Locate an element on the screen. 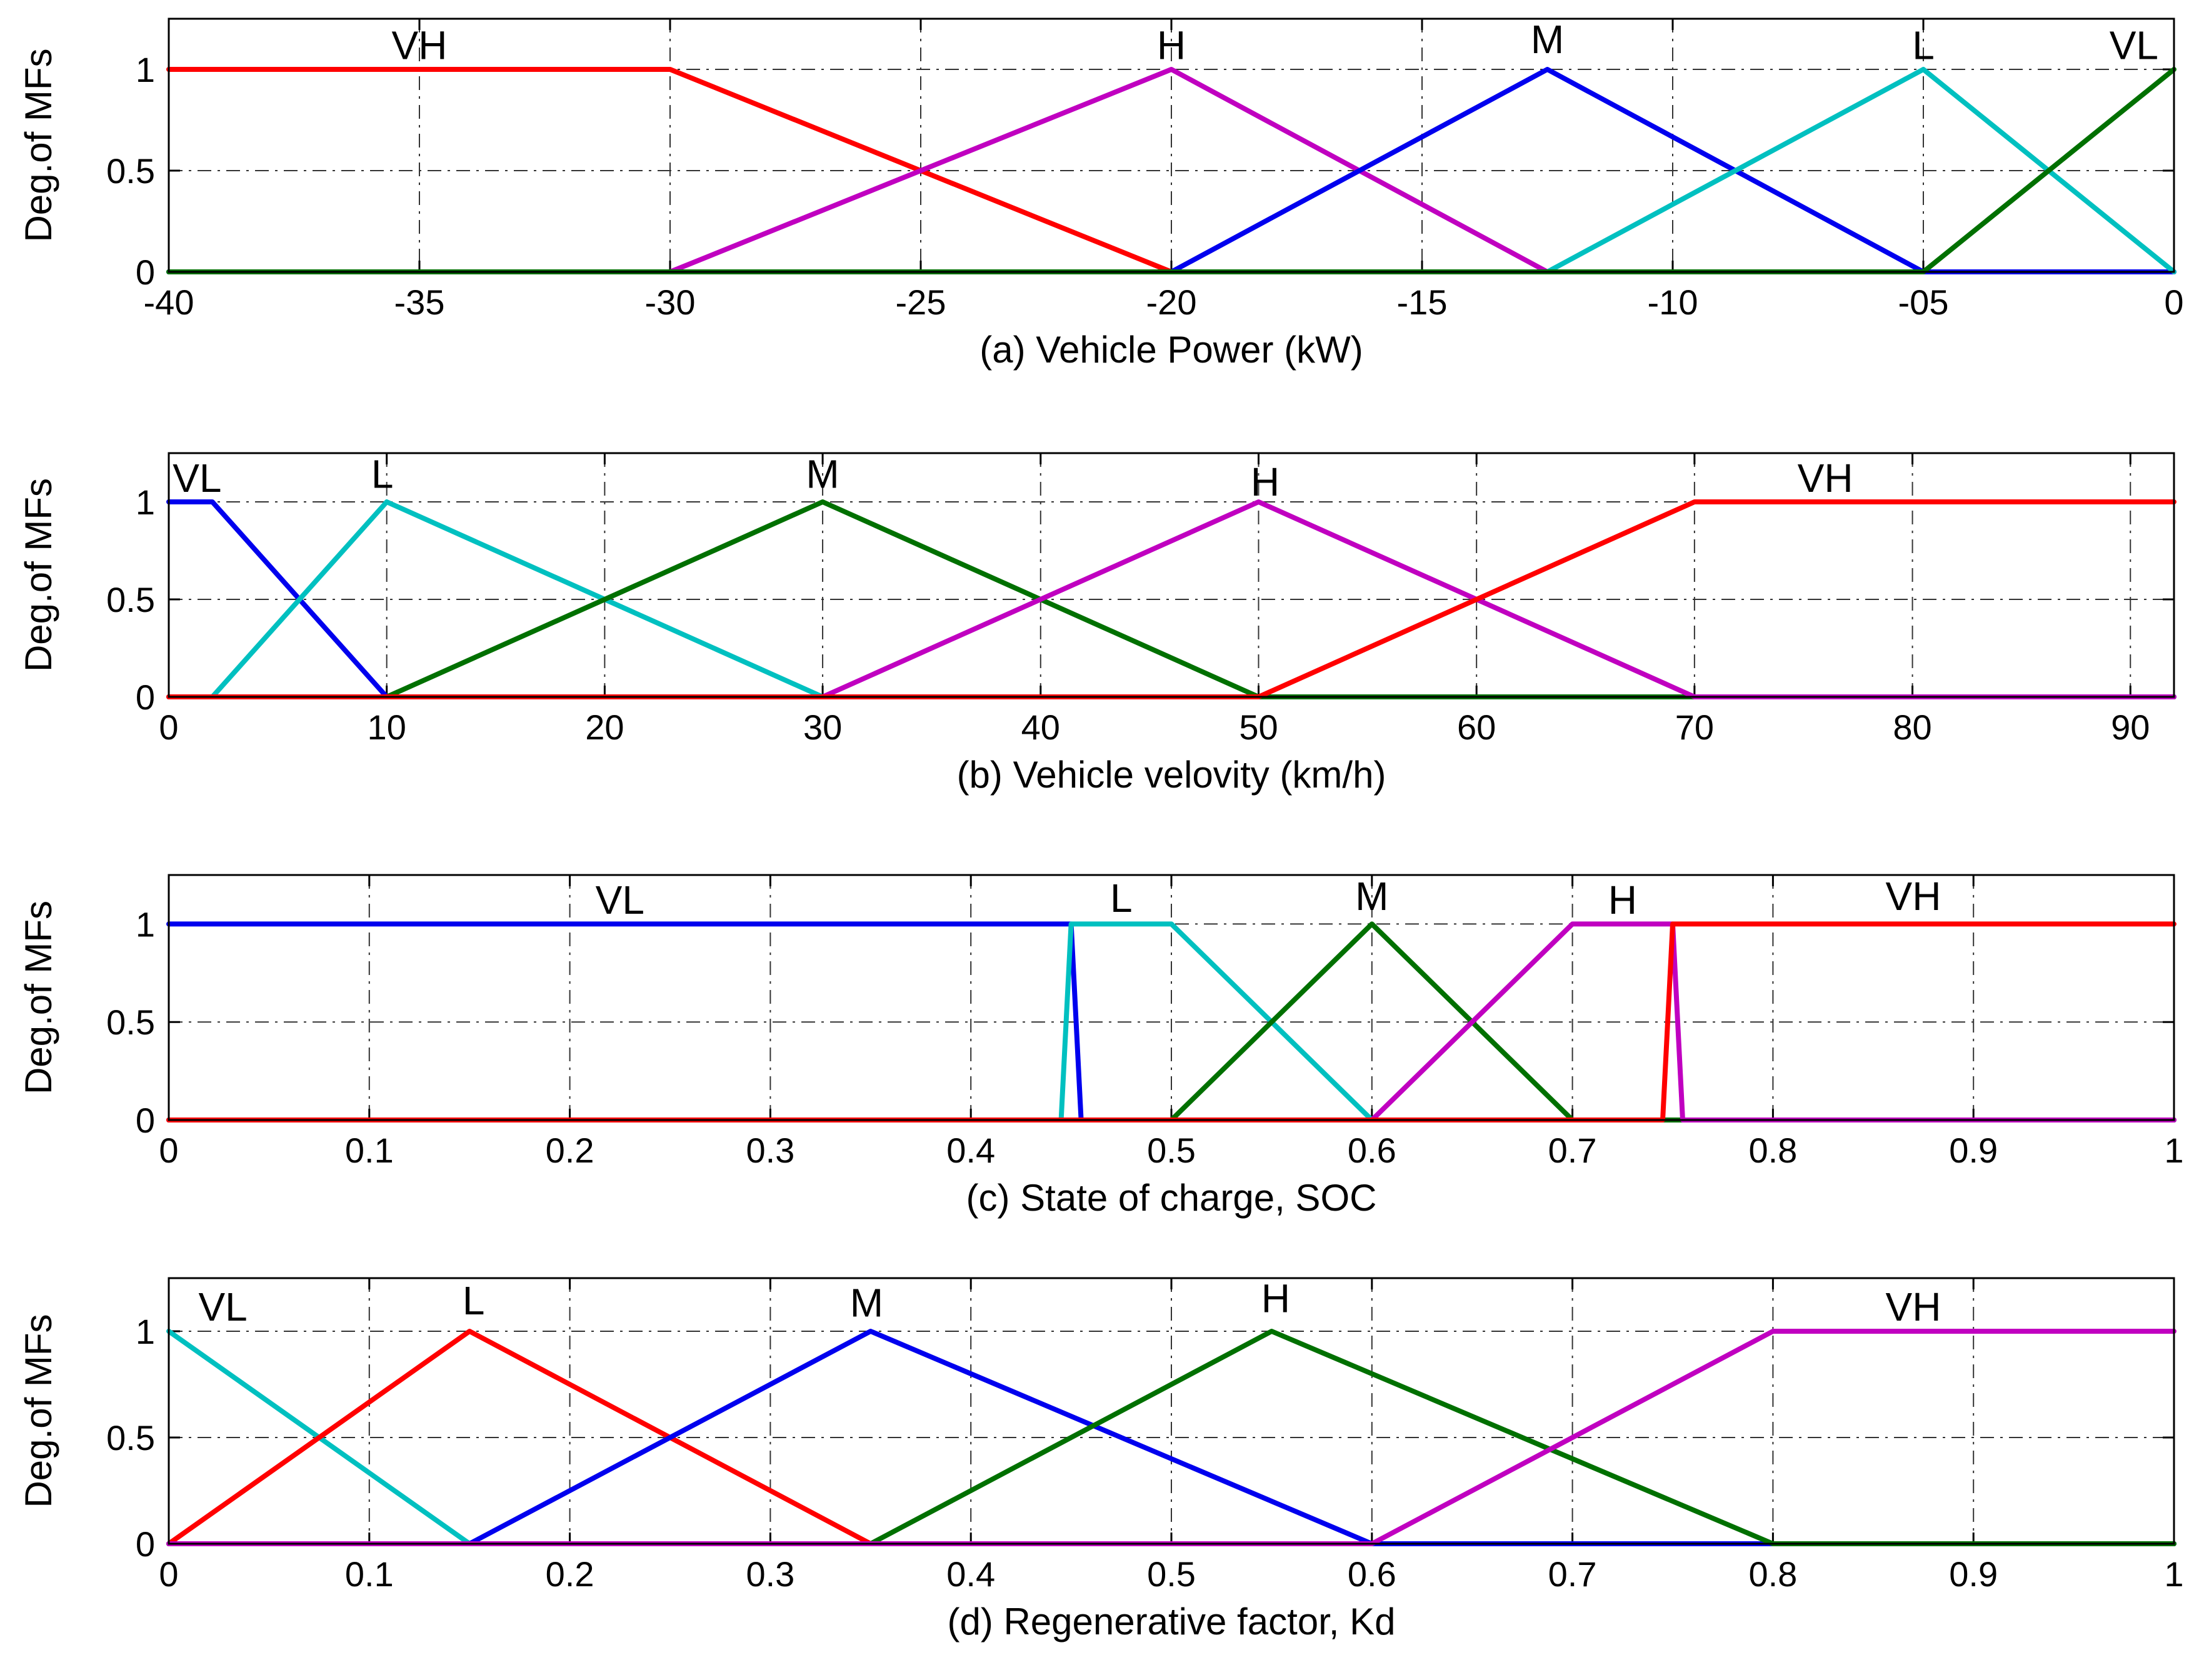 The image size is (2199, 1680). x-tick-label: -10 is located at coordinates (1673, 302).